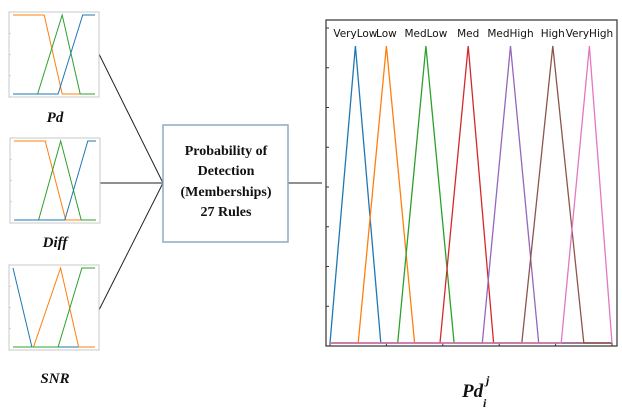  Describe the element at coordinates (226, 151) in the screenshot. I see `rule-box-line-1: Probability of` at that location.